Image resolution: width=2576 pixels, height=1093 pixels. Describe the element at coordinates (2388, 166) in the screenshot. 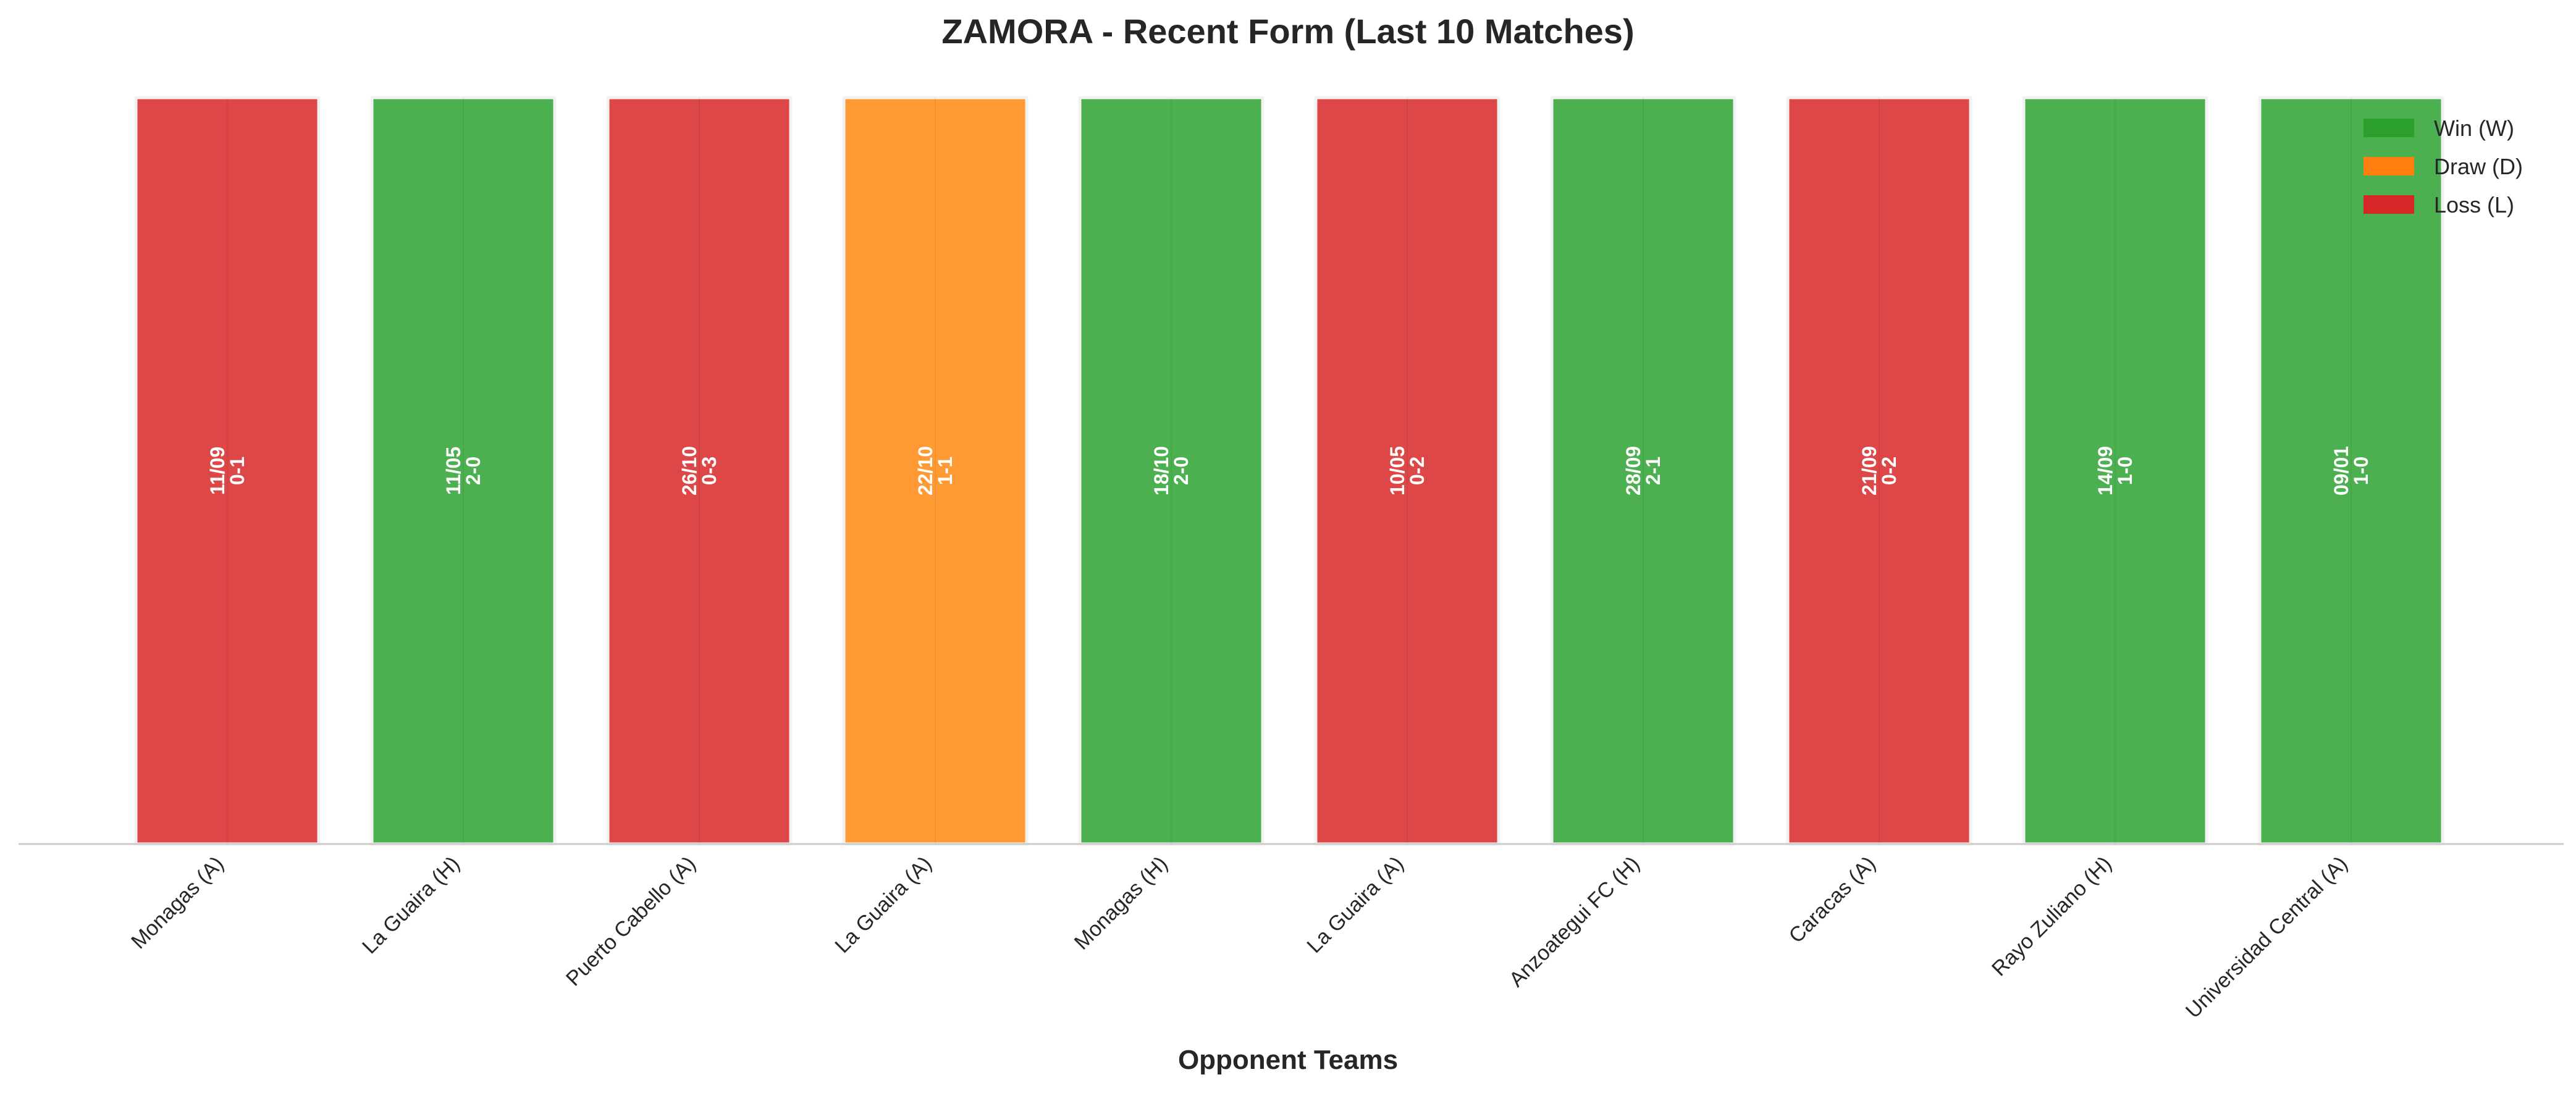

I see `legend-swatch-d` at that location.